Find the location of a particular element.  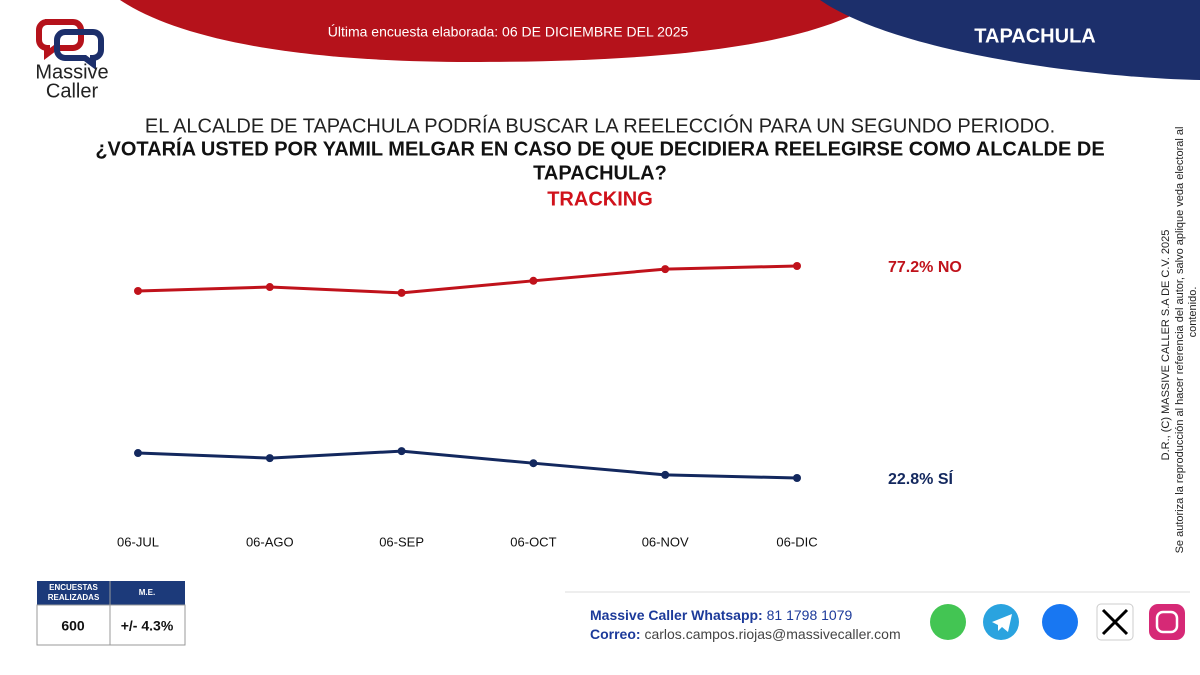

contact-line: Massive Caller Whatsapp: 81 1798 1079 is located at coordinates (721, 615).